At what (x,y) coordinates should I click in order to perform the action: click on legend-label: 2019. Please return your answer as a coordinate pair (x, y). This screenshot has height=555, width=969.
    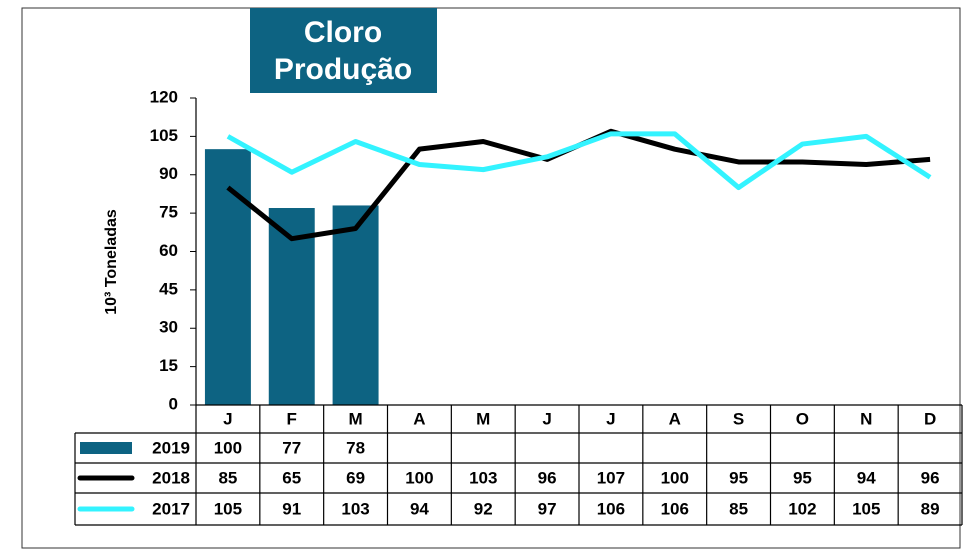
    Looking at the image, I should click on (171, 447).